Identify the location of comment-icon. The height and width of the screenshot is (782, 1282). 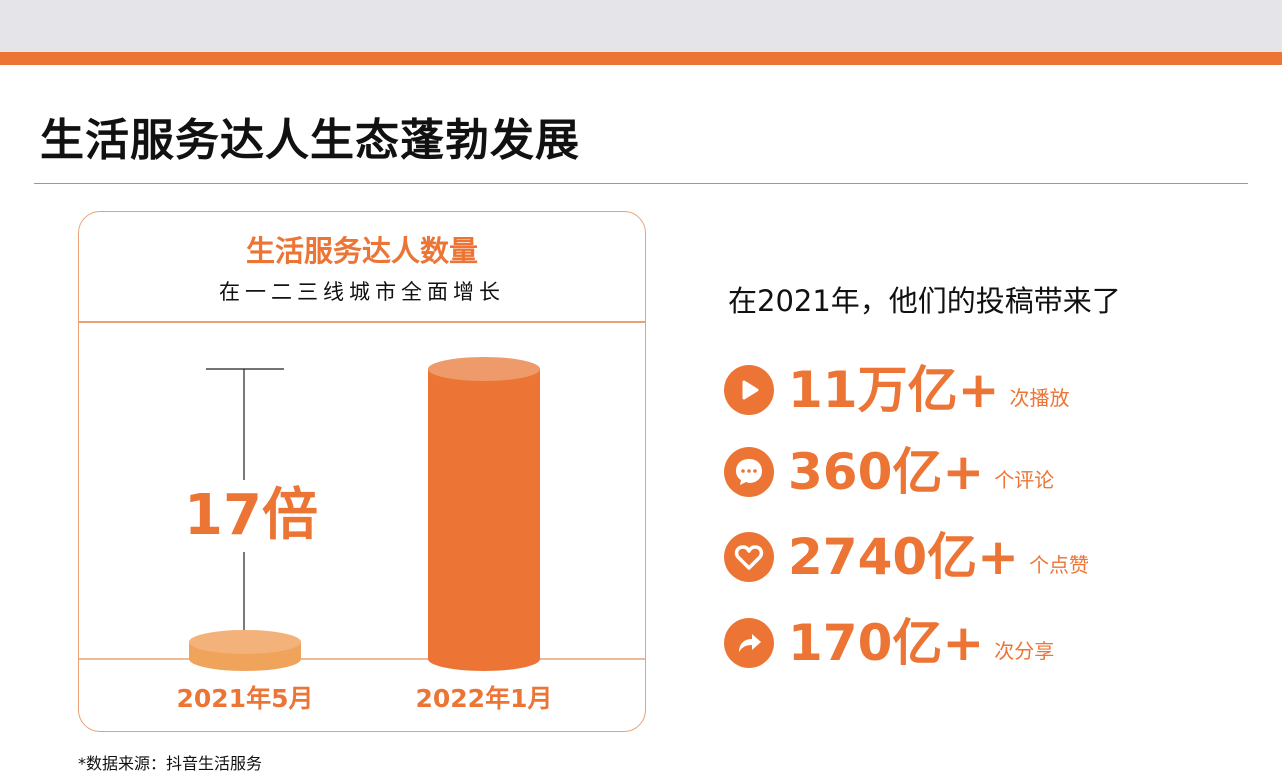
(749, 472).